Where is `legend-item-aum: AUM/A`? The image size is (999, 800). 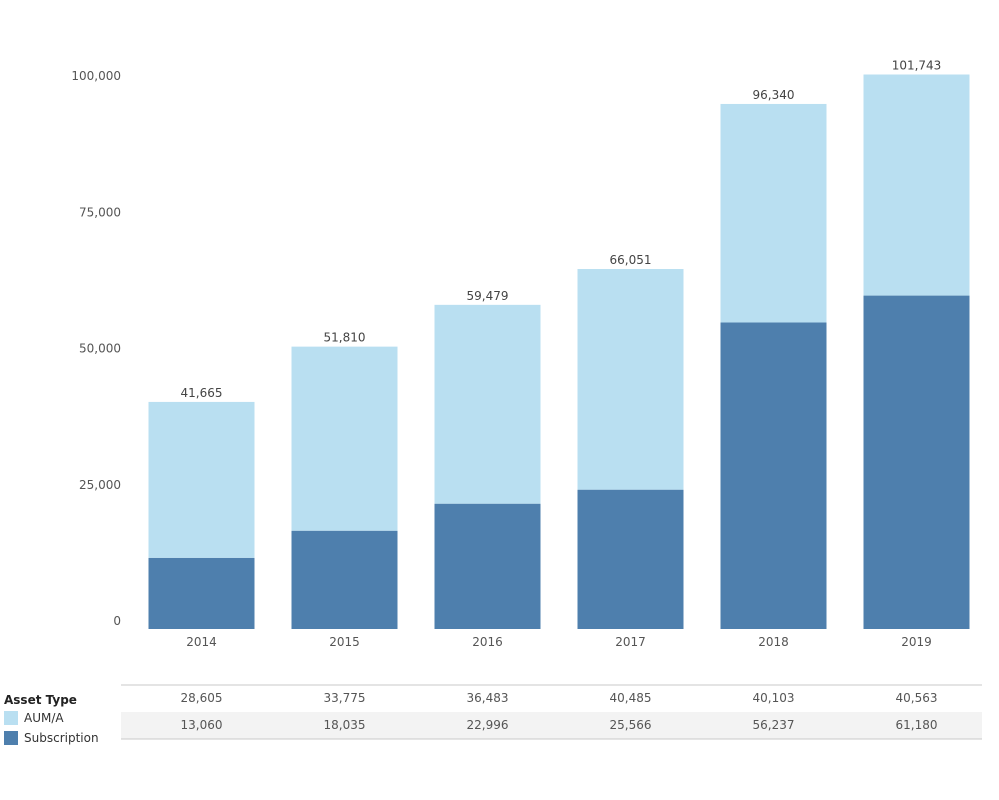 legend-item-aum: AUM/A is located at coordinates (62, 718).